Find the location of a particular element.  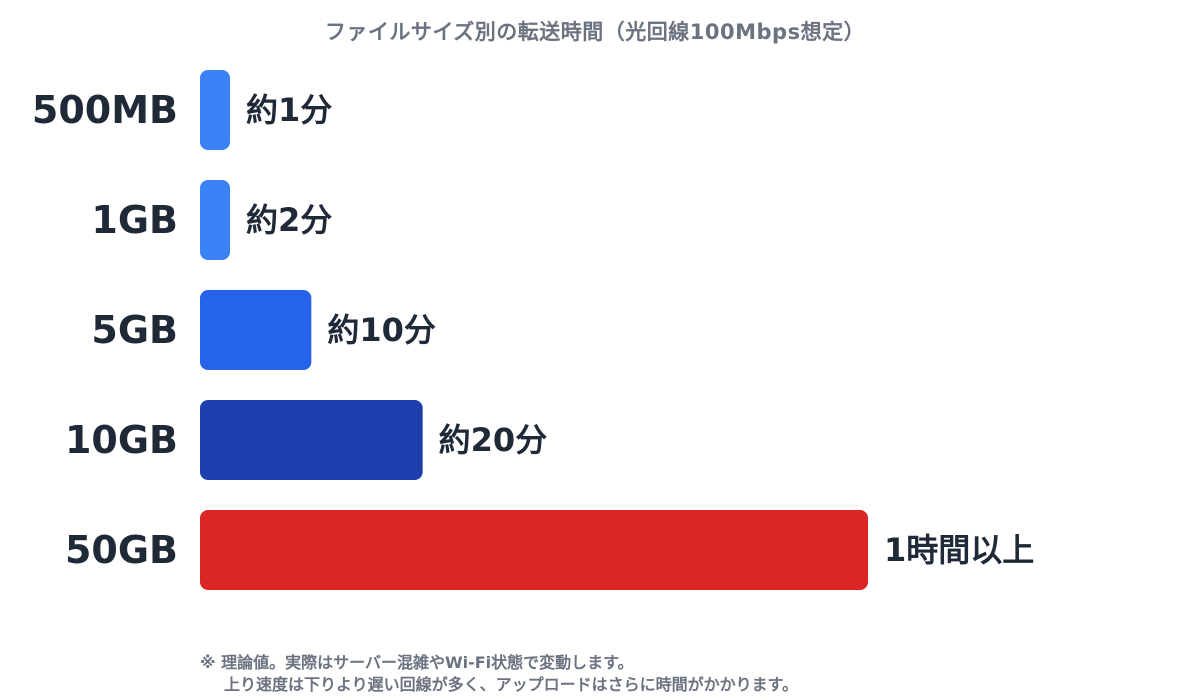

value-label: 約1分 is located at coordinates (289, 110).